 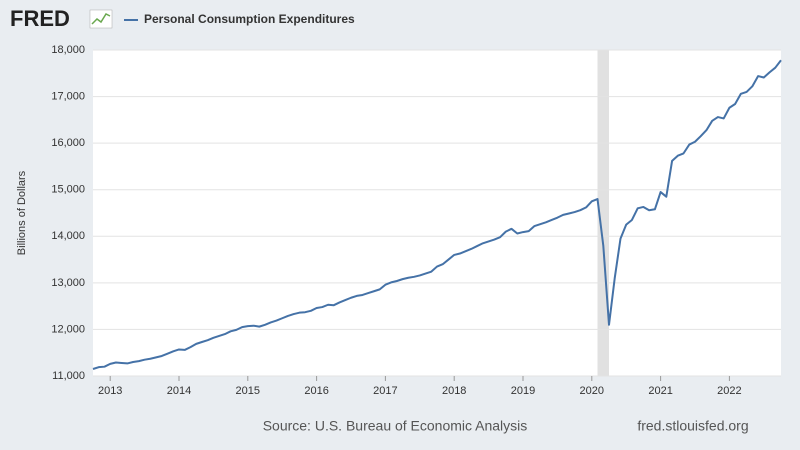 What do you see at coordinates (68, 96) in the screenshot?
I see `y-tick-label: 17,000` at bounding box center [68, 96].